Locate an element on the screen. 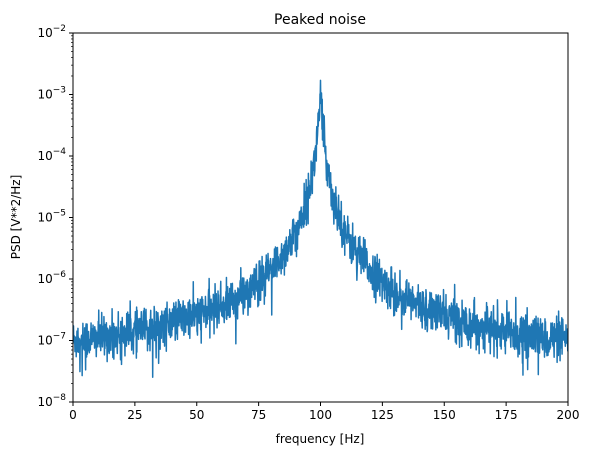 The width and height of the screenshot is (591, 455). x-axis: 0 25 50 75 100 125 150 175 200 is located at coordinates (324, 412).